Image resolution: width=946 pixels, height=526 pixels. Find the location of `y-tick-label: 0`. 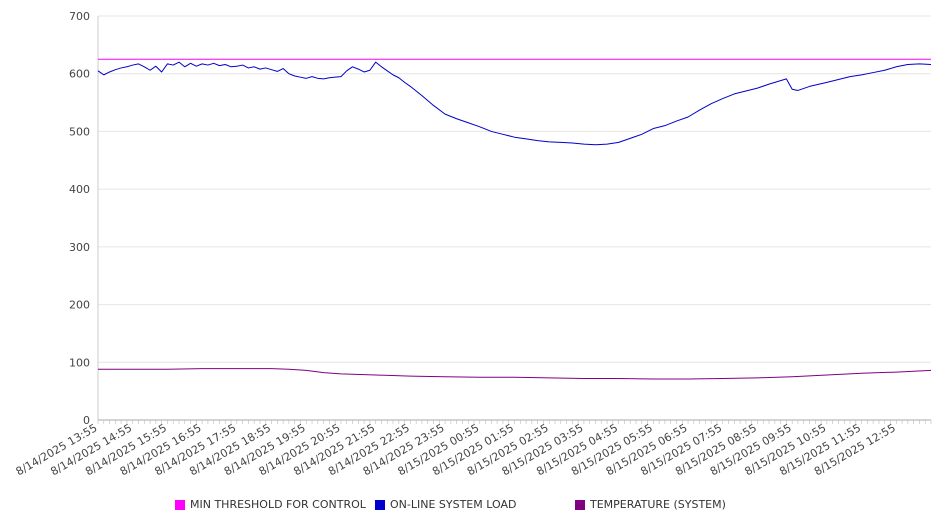

y-tick-label: 0 is located at coordinates (86, 420).